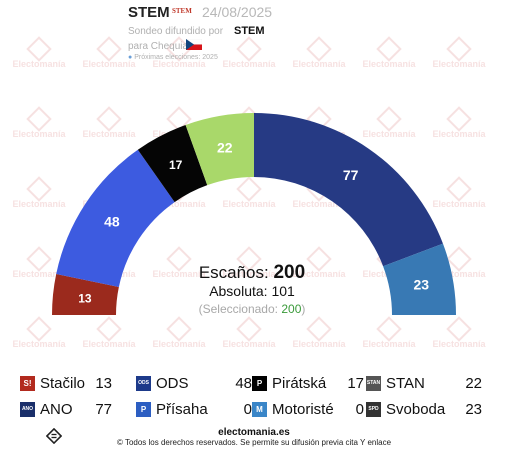 This screenshot has height=453, width=508. I want to click on legend-item-svoboda: SPD Svoboda 23, so click(426, 410).